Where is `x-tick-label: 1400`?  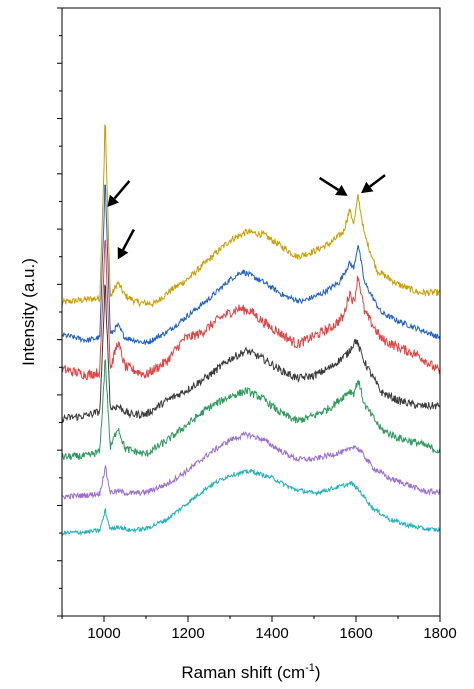 x-tick-label: 1400 is located at coordinates (271, 633).